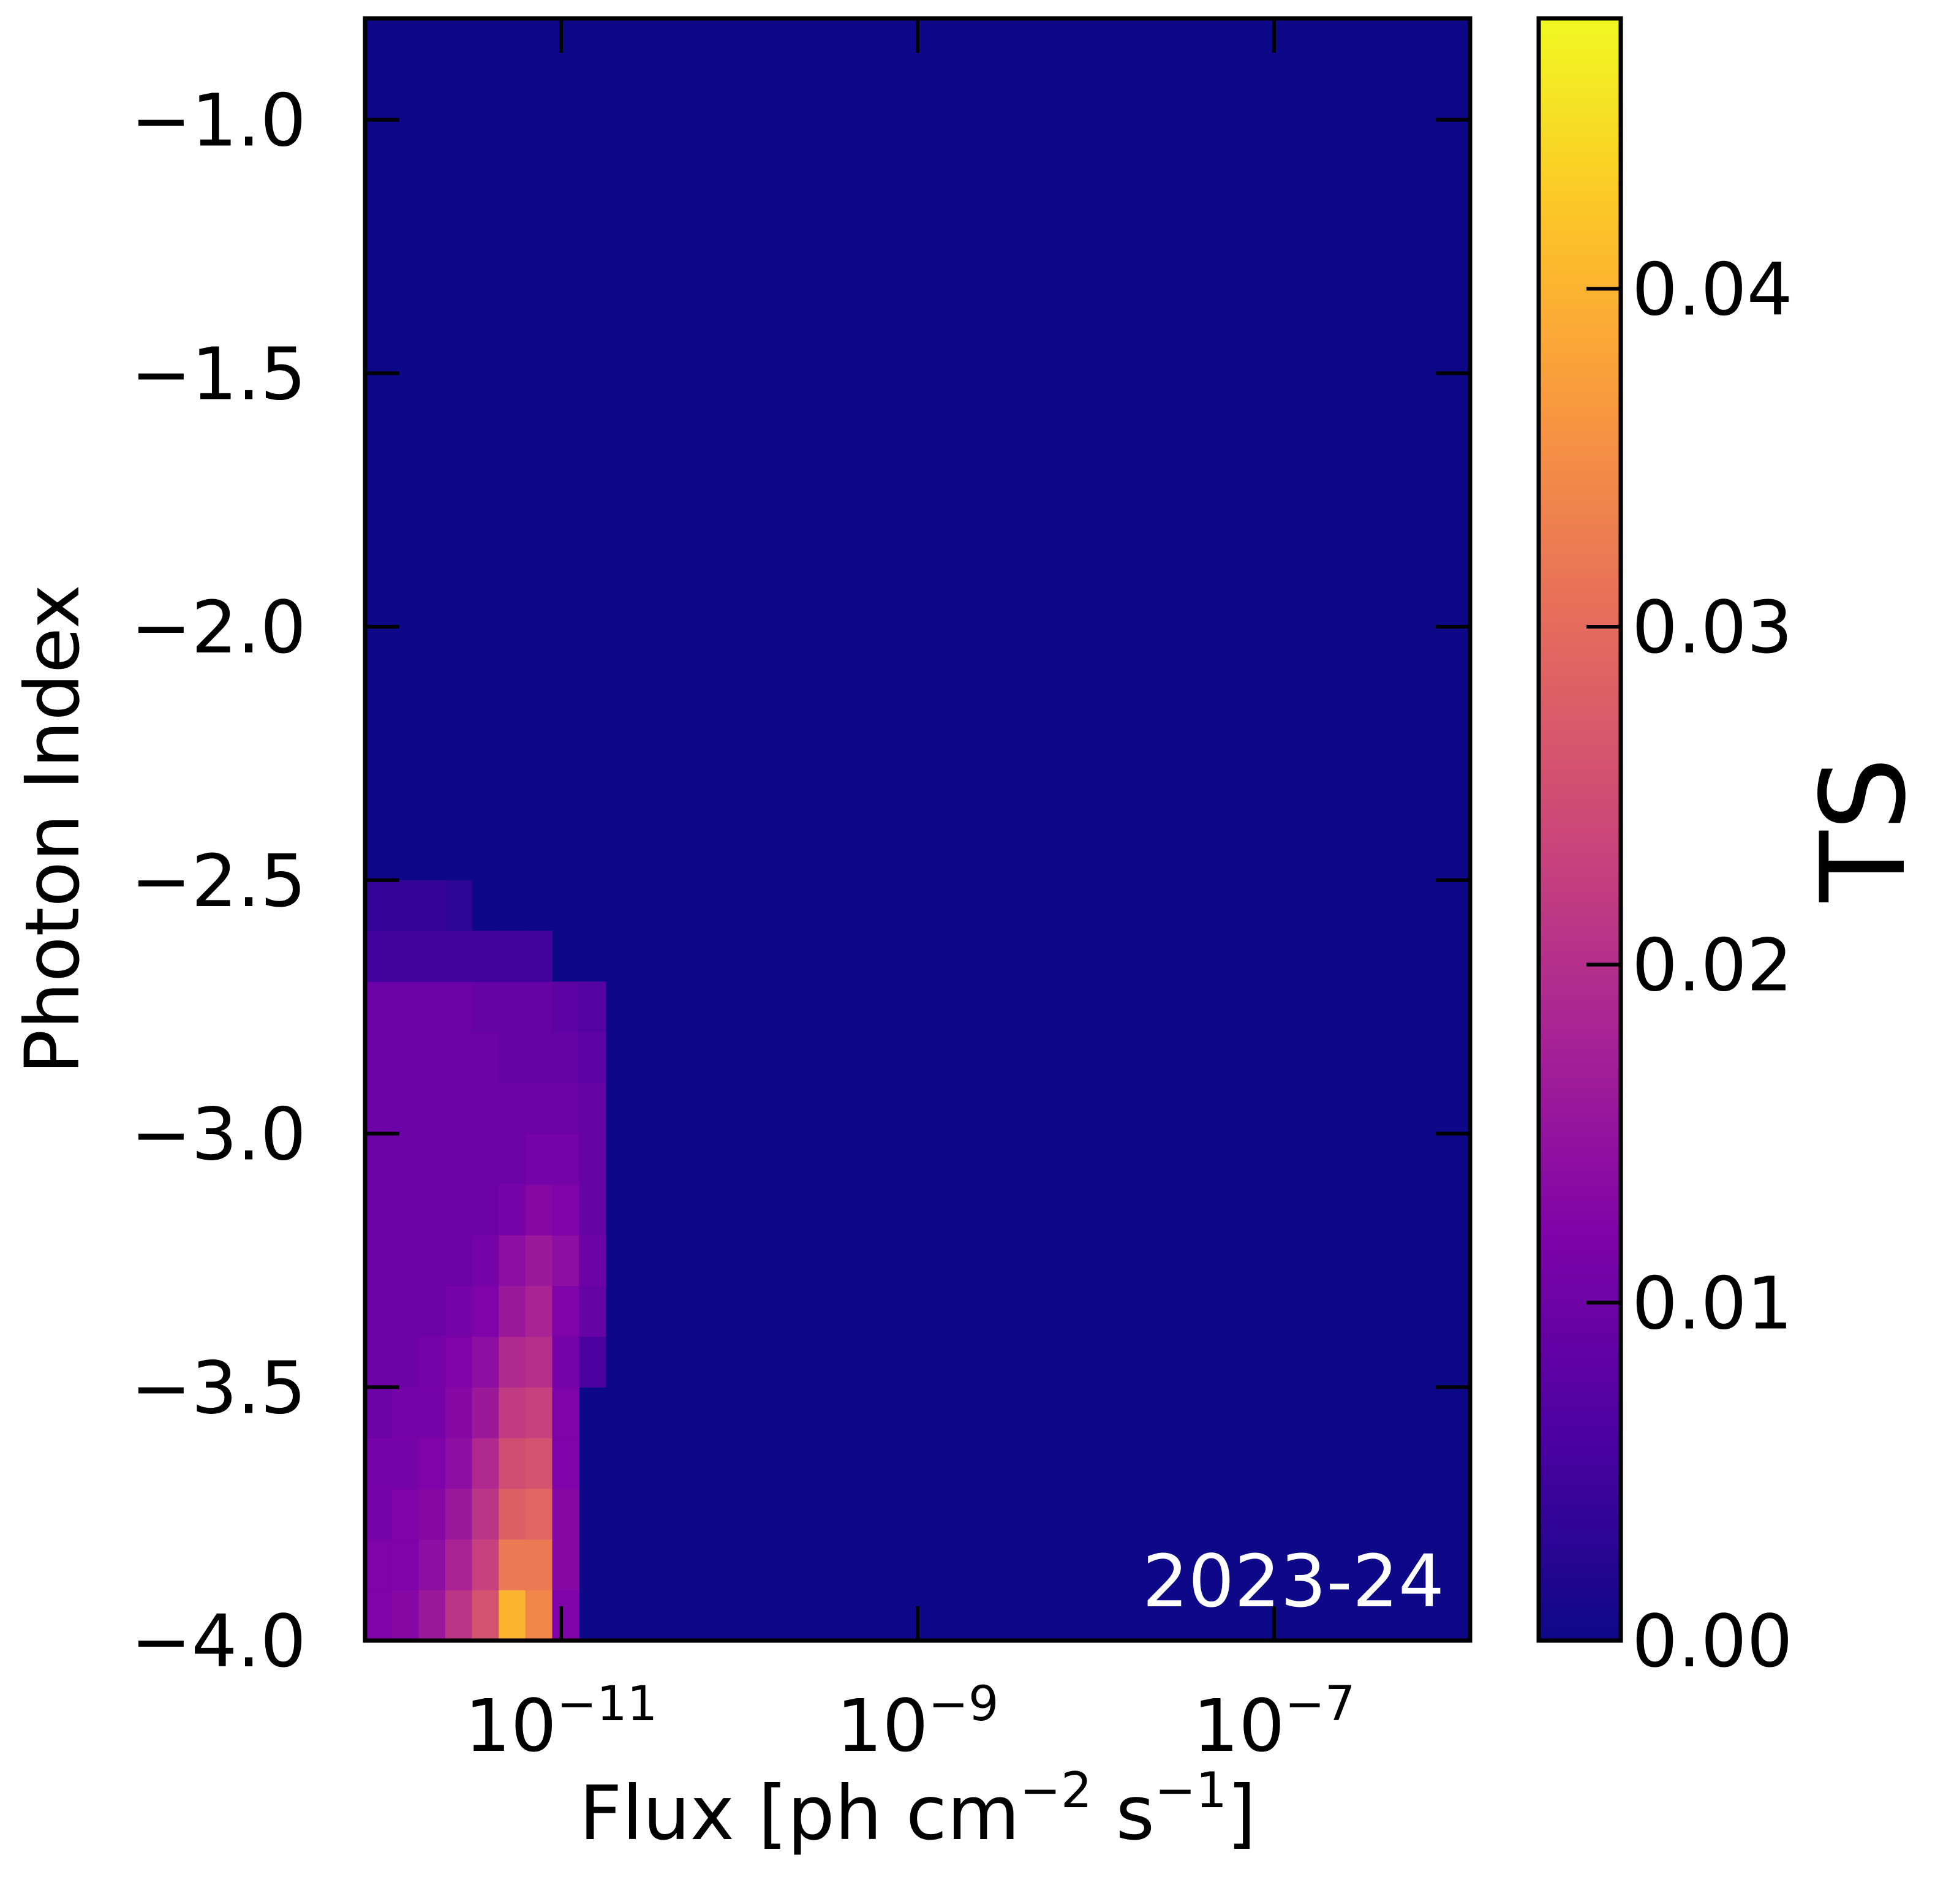 The image size is (1935, 1904). I want to click on x-tick-exponent: −7, so click(1320, 1704).